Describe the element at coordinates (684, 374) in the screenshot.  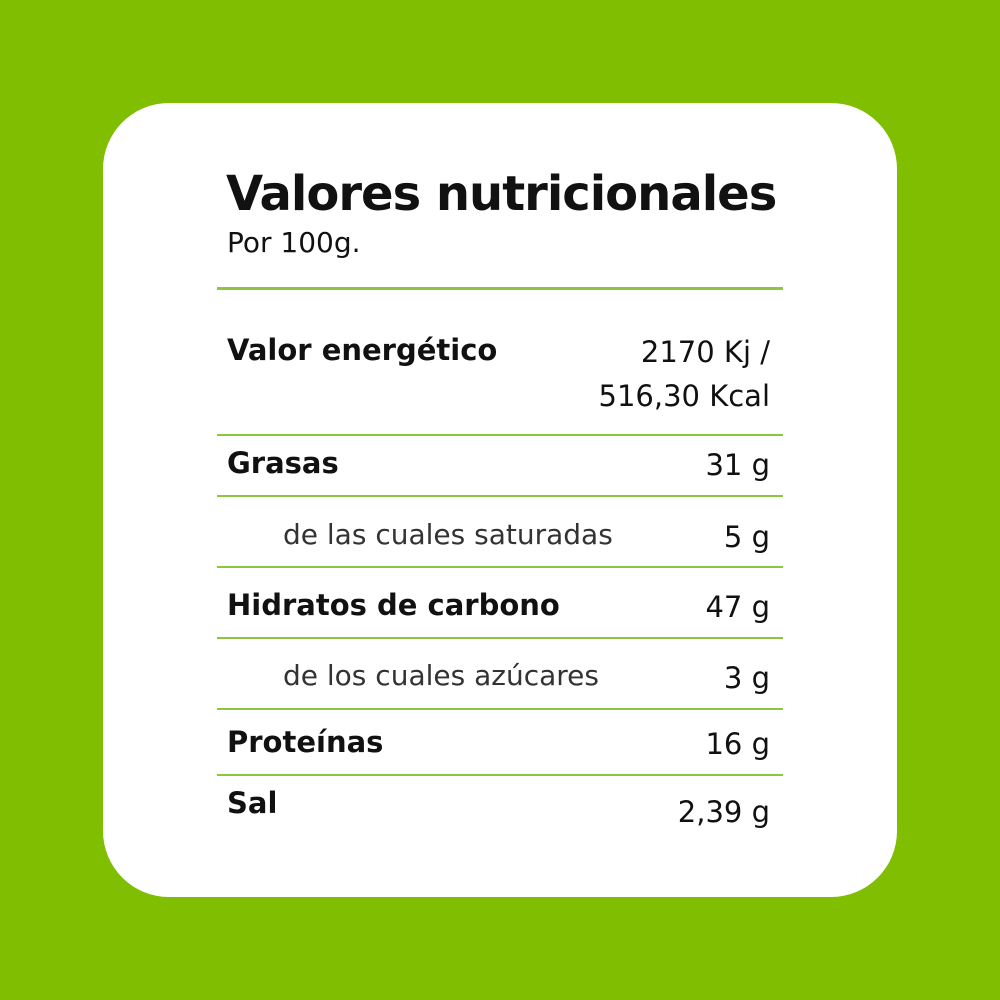
I see `row-value-energy: 2170 Kj / 516,30 Kcal` at that location.